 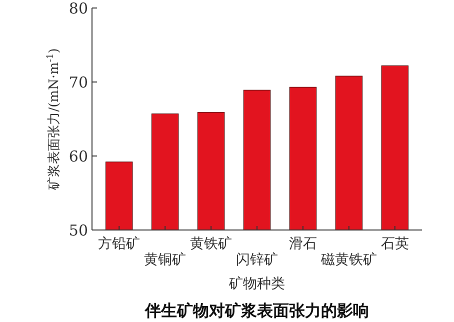 What do you see at coordinates (257, 260) in the screenshot?
I see `x-tick-label: 闪锌矿` at bounding box center [257, 260].